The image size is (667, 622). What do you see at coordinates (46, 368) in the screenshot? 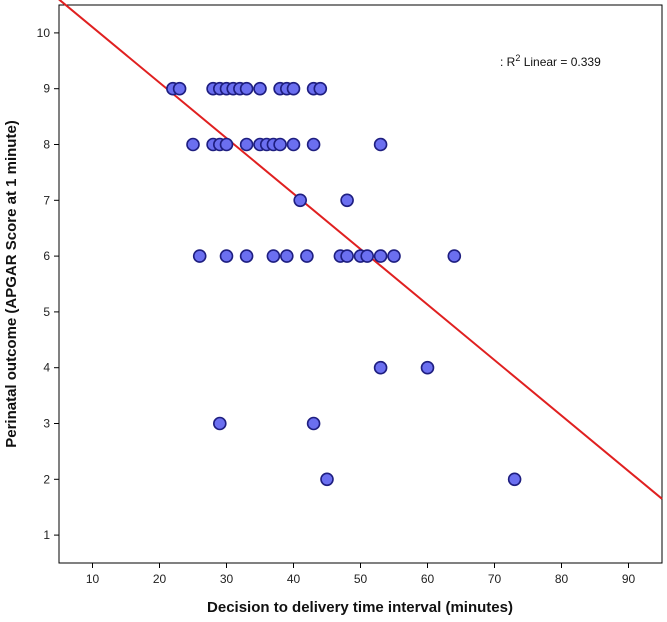
I see `y-tick-label: 4` at bounding box center [46, 368].